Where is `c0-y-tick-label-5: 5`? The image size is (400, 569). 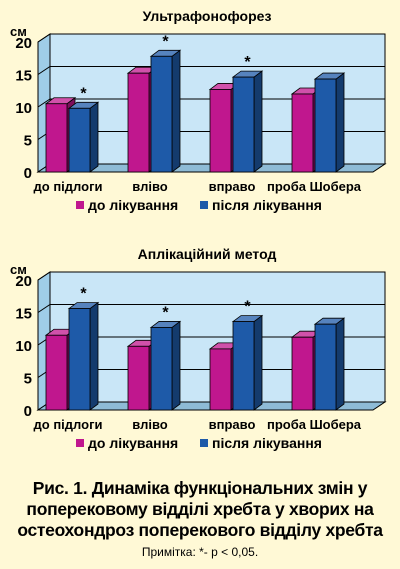
c0-y-tick-label-5: 5 is located at coordinates (28, 141).